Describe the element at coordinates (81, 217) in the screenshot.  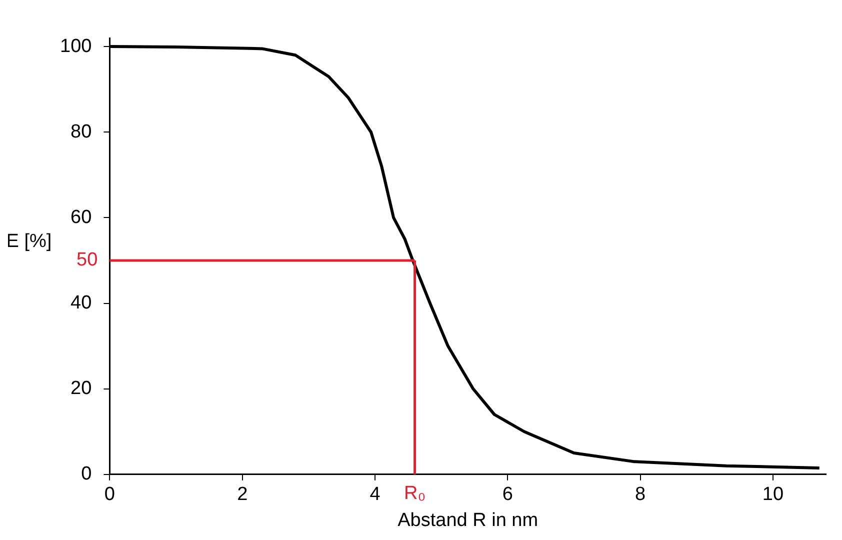
I see `y-tick-label: 60` at that location.